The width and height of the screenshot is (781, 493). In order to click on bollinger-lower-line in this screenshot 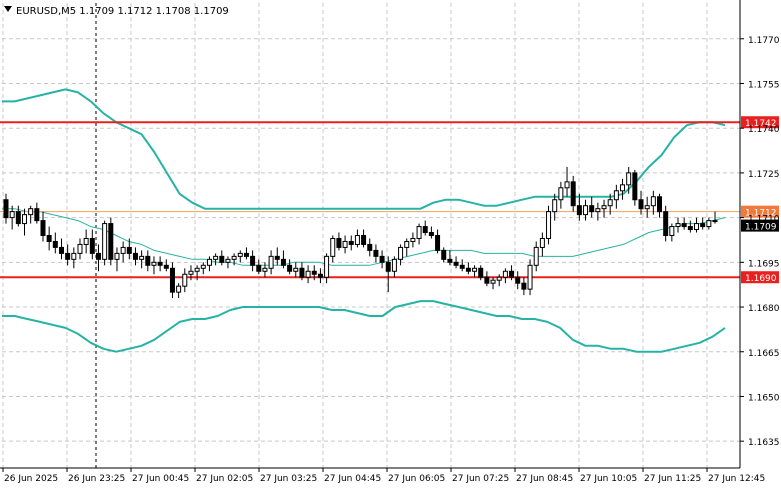, I will do `click(364, 326)`.